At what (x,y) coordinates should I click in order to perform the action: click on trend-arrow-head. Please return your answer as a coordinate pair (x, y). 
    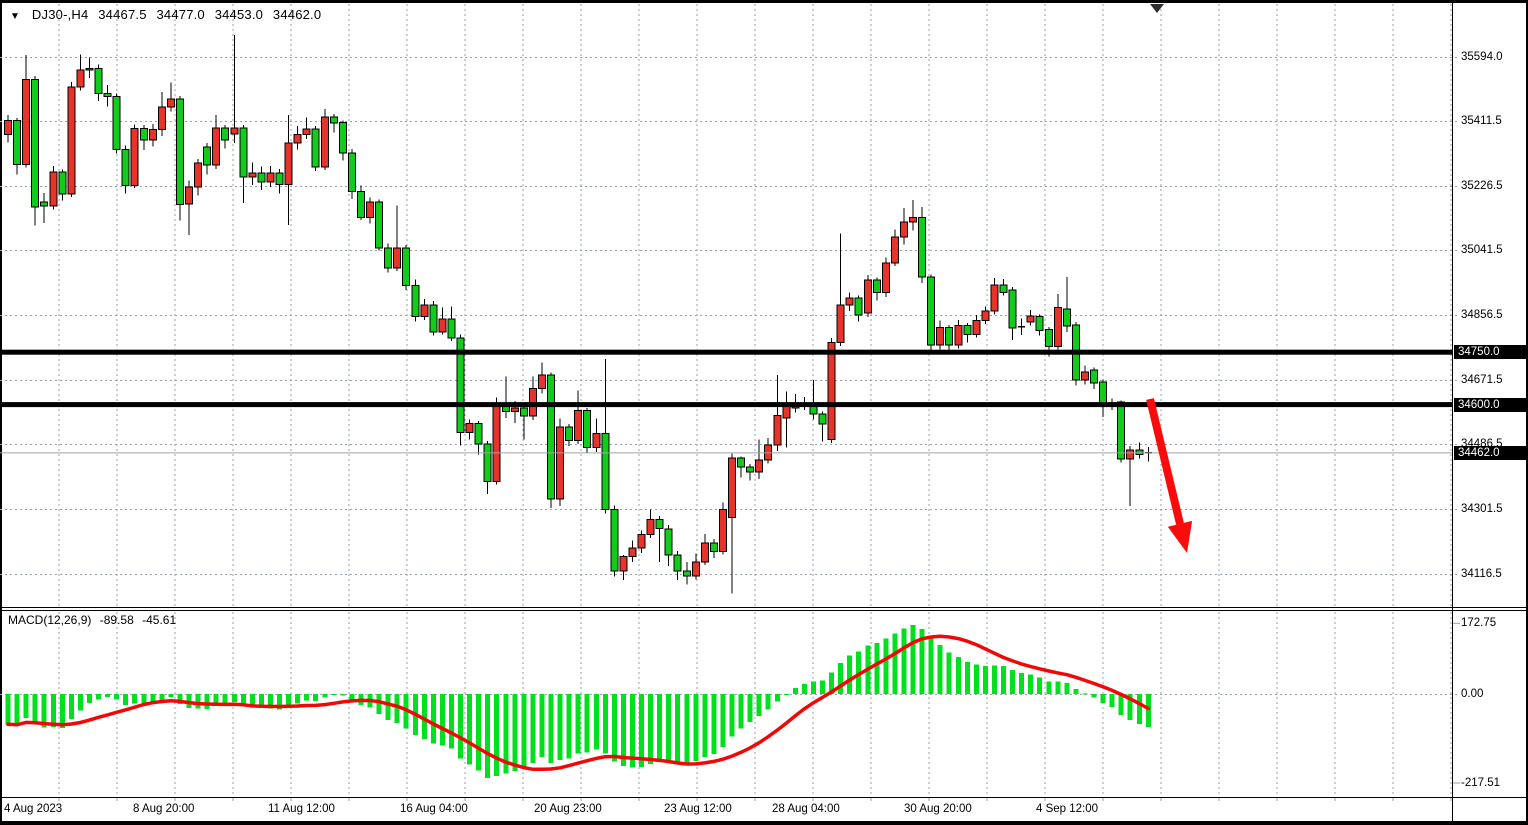
    Looking at the image, I should click on (1180, 536).